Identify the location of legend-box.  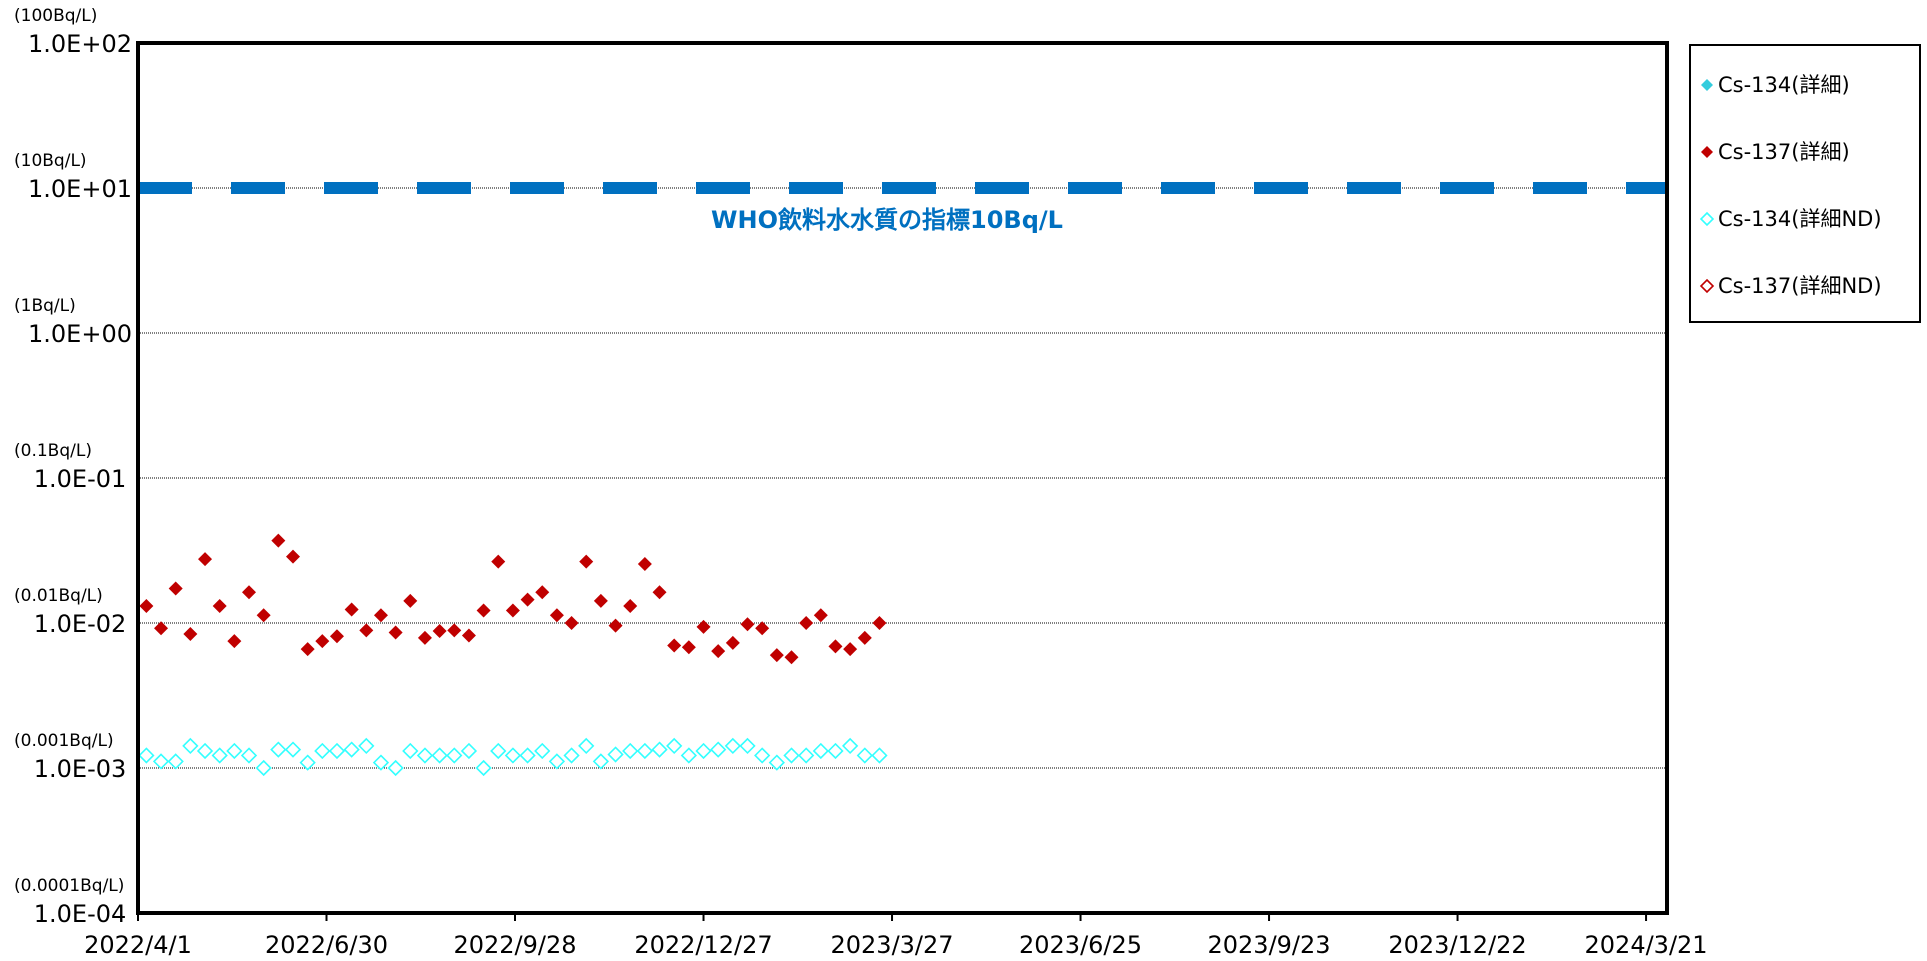
(1805, 183).